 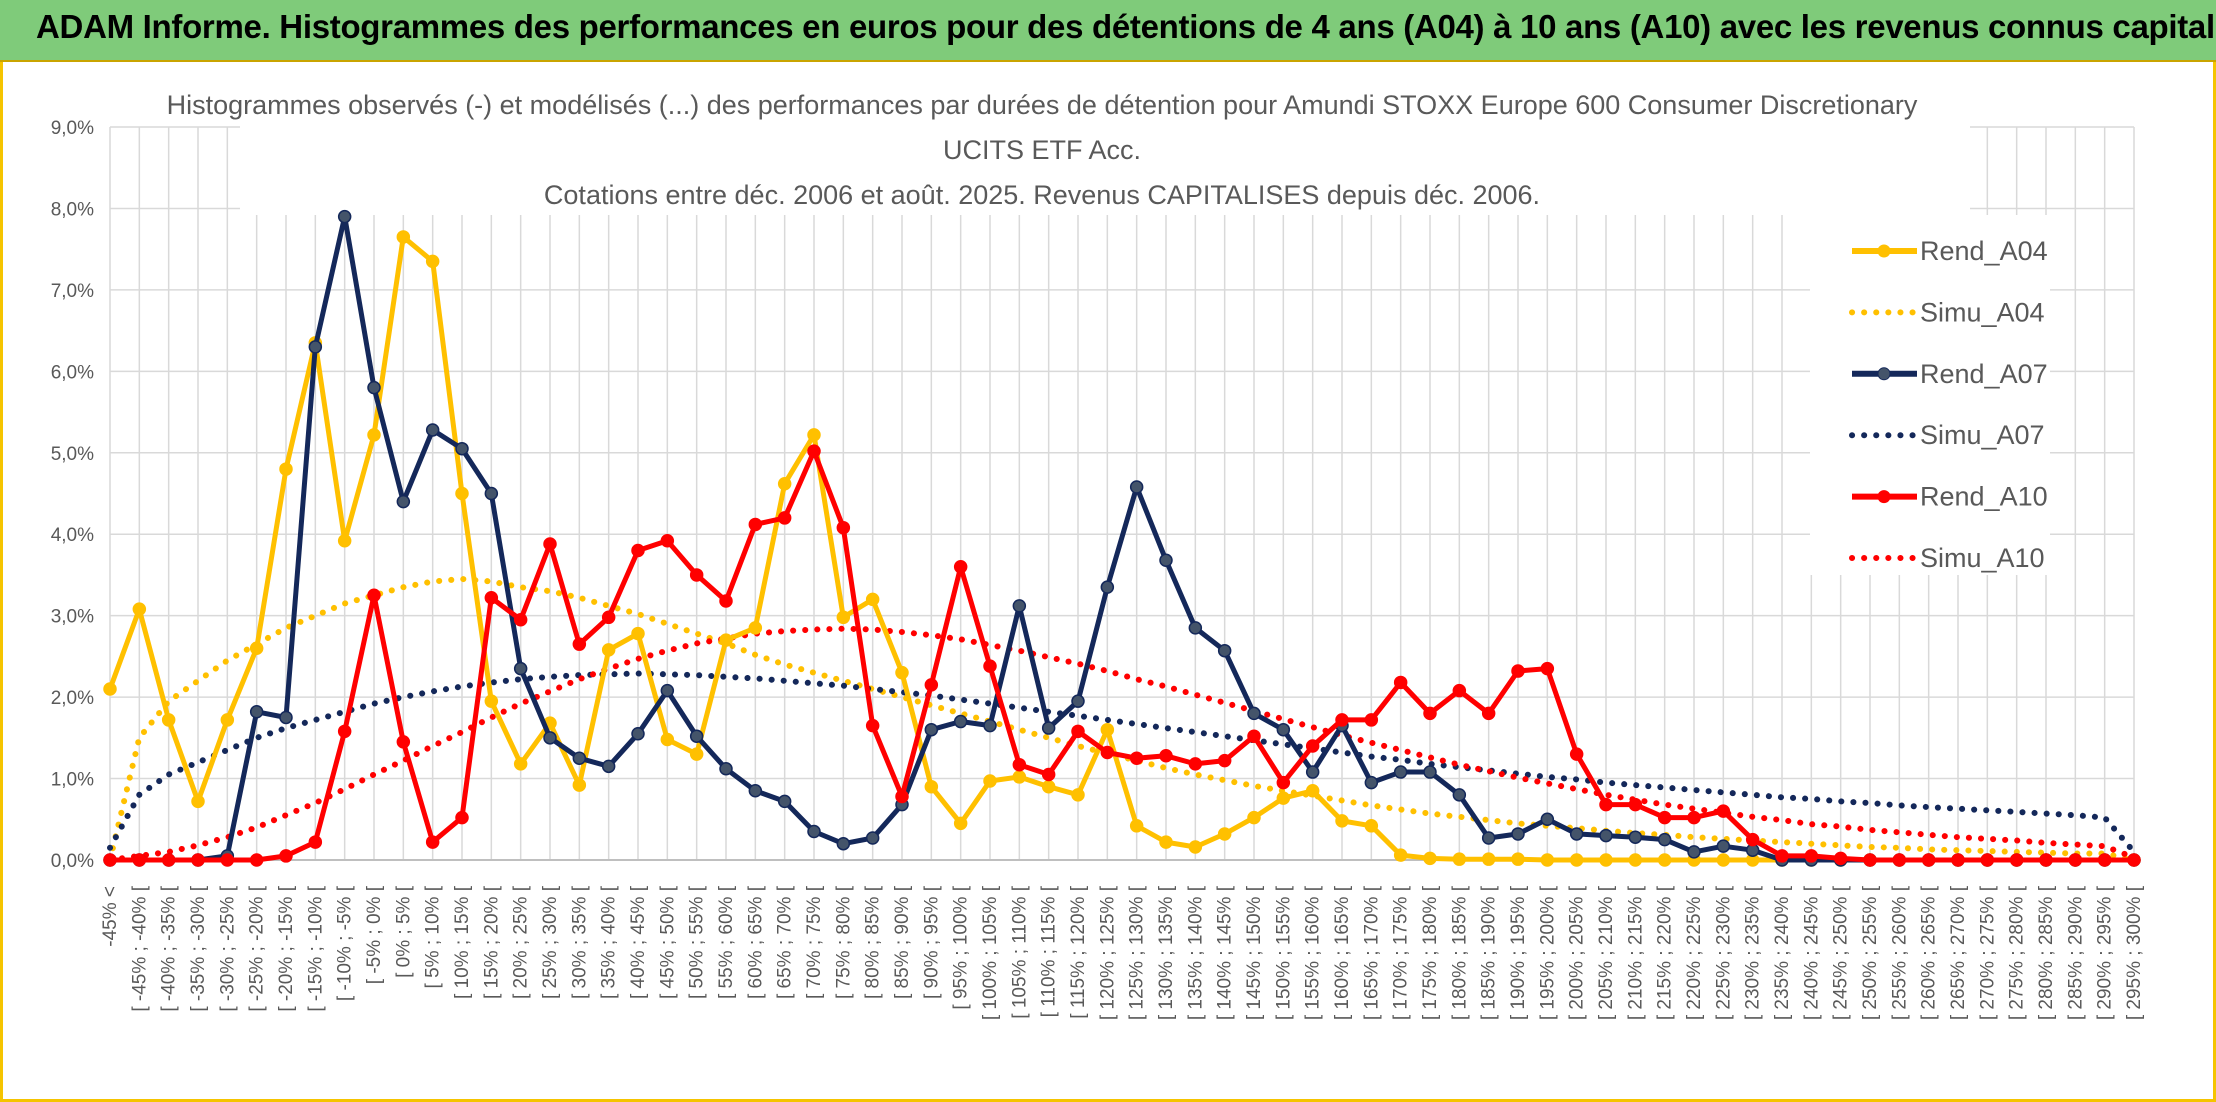 I want to click on x-tick-label: [ 95% ; 100% [, so click(x=961, y=947).